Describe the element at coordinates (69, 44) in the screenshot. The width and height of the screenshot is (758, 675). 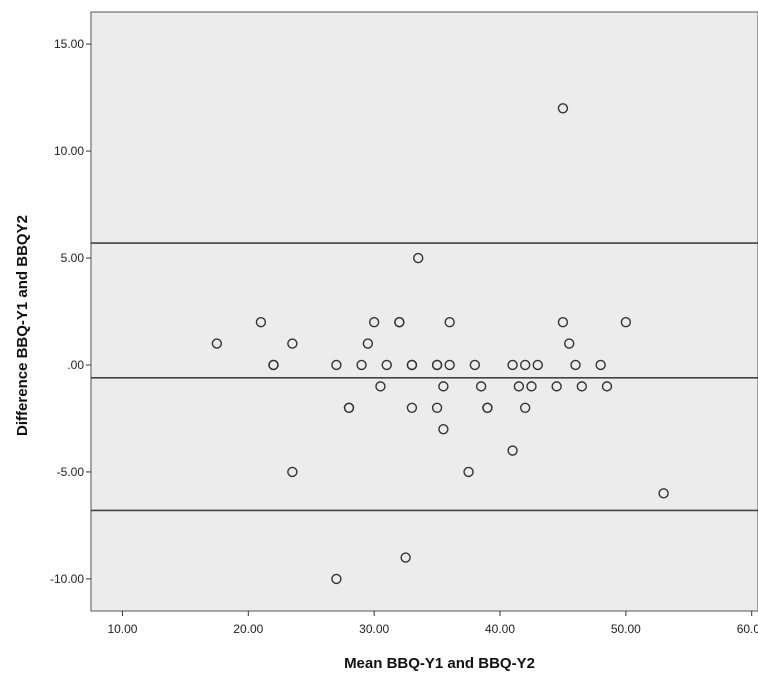
I see `y-tick-label: 15.00` at that location.